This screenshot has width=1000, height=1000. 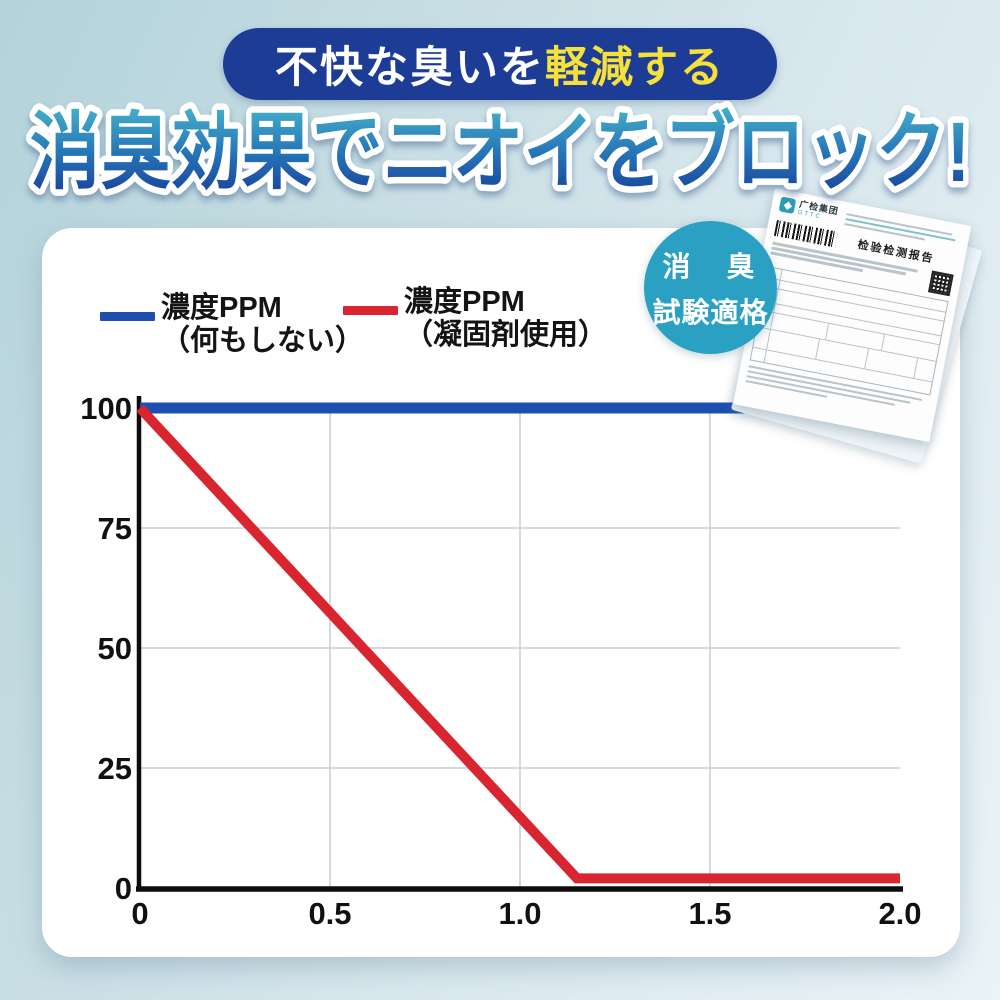 I want to click on page-title: 消臭効果でニオイをブロック!, so click(x=500, y=152).